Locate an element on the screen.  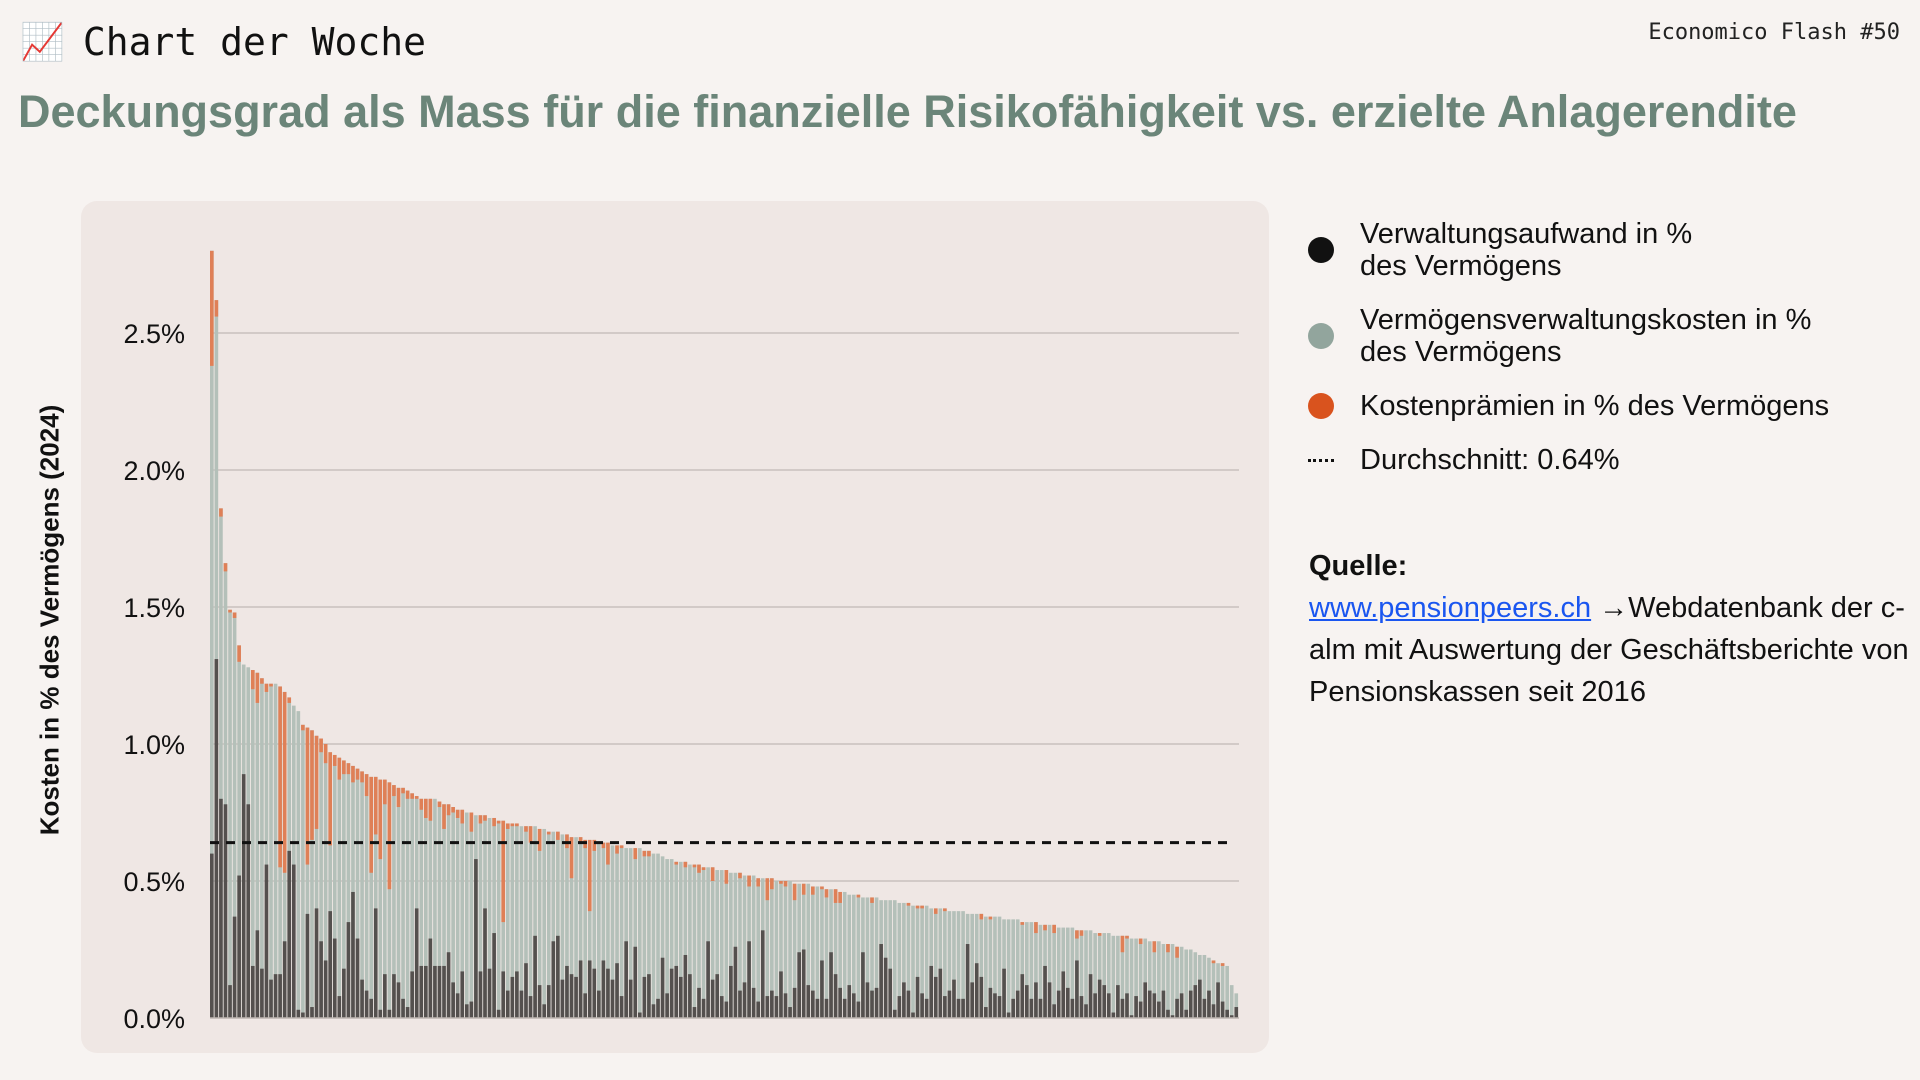
y-tick-label: 2.0% is located at coordinates (154, 471).